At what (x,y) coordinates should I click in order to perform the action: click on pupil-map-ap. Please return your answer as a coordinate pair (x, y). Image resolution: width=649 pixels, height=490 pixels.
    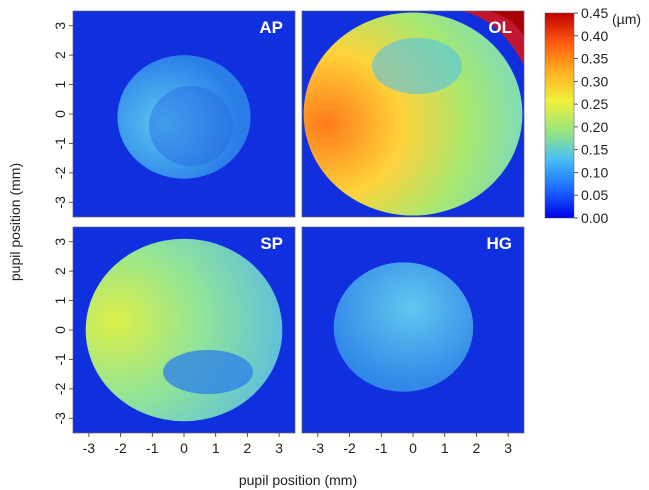
    Looking at the image, I should click on (184, 117).